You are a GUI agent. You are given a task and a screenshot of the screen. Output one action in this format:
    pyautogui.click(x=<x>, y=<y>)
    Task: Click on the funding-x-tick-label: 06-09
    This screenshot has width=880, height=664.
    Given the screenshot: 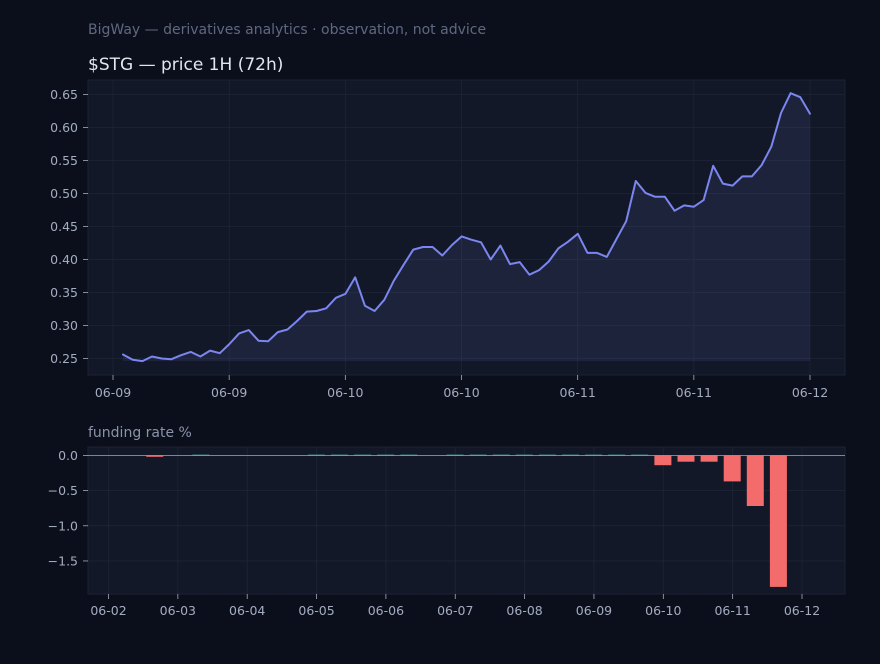 What is the action you would take?
    pyautogui.click(x=594, y=610)
    